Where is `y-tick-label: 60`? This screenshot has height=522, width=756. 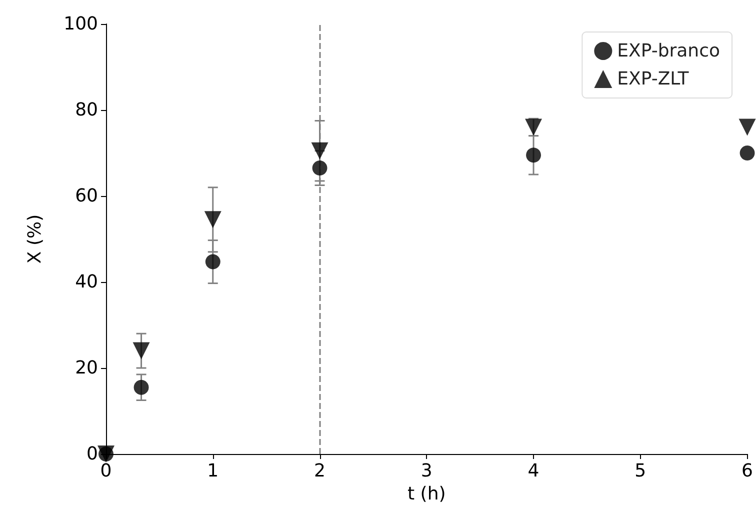
y-tick-label: 60 is located at coordinates (86, 196).